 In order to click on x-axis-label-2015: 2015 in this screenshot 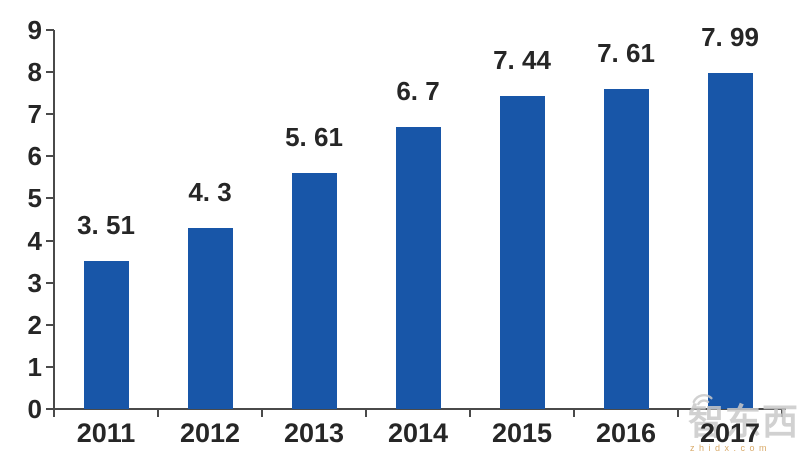, I will do `click(522, 433)`.